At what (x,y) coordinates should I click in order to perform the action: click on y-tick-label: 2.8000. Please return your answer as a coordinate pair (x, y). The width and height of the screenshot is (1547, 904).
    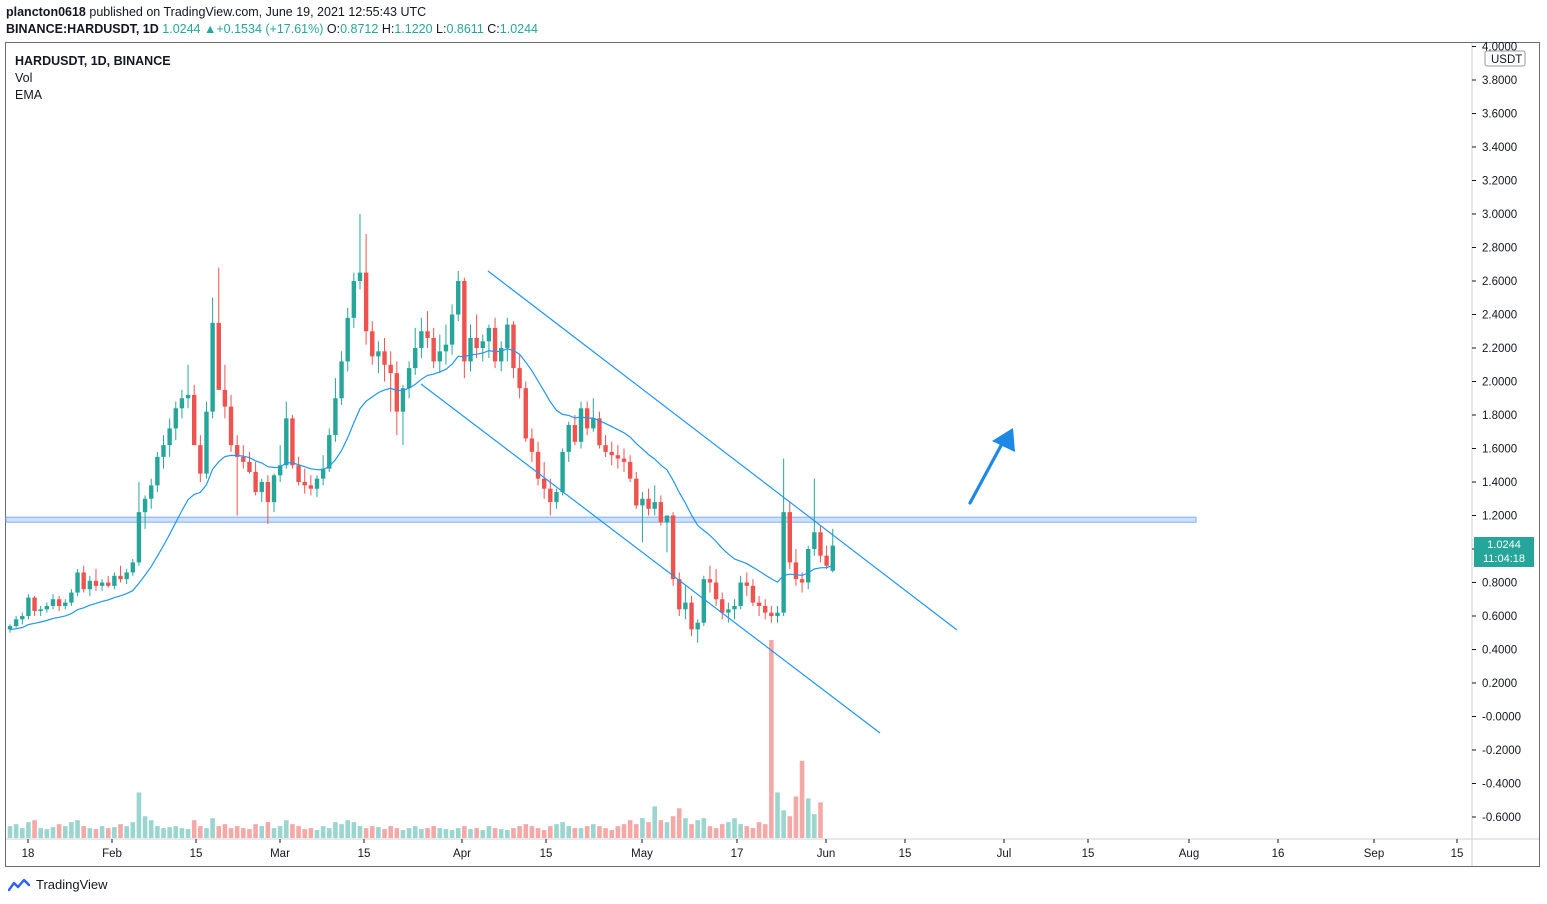
    Looking at the image, I should click on (1499, 249).